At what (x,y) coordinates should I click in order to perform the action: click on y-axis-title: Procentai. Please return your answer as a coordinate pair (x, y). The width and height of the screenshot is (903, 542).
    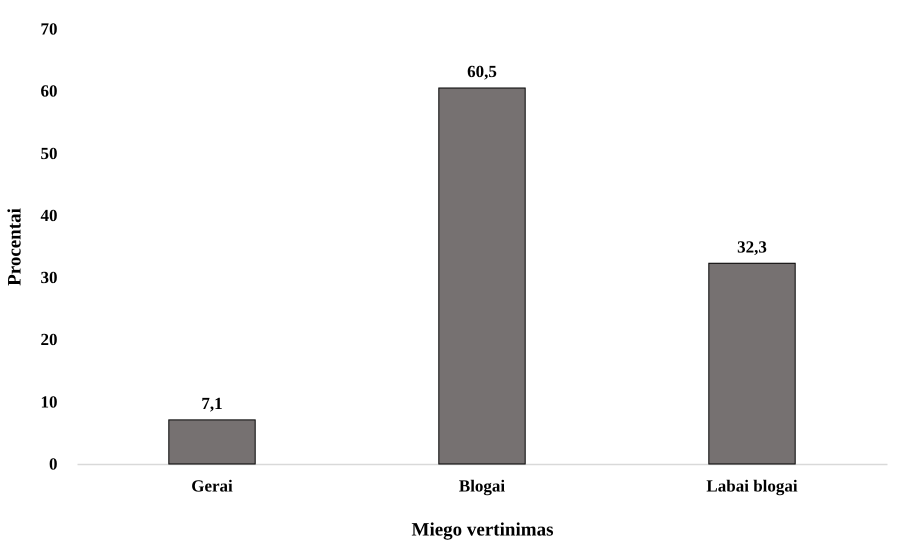
    Looking at the image, I should click on (15, 247).